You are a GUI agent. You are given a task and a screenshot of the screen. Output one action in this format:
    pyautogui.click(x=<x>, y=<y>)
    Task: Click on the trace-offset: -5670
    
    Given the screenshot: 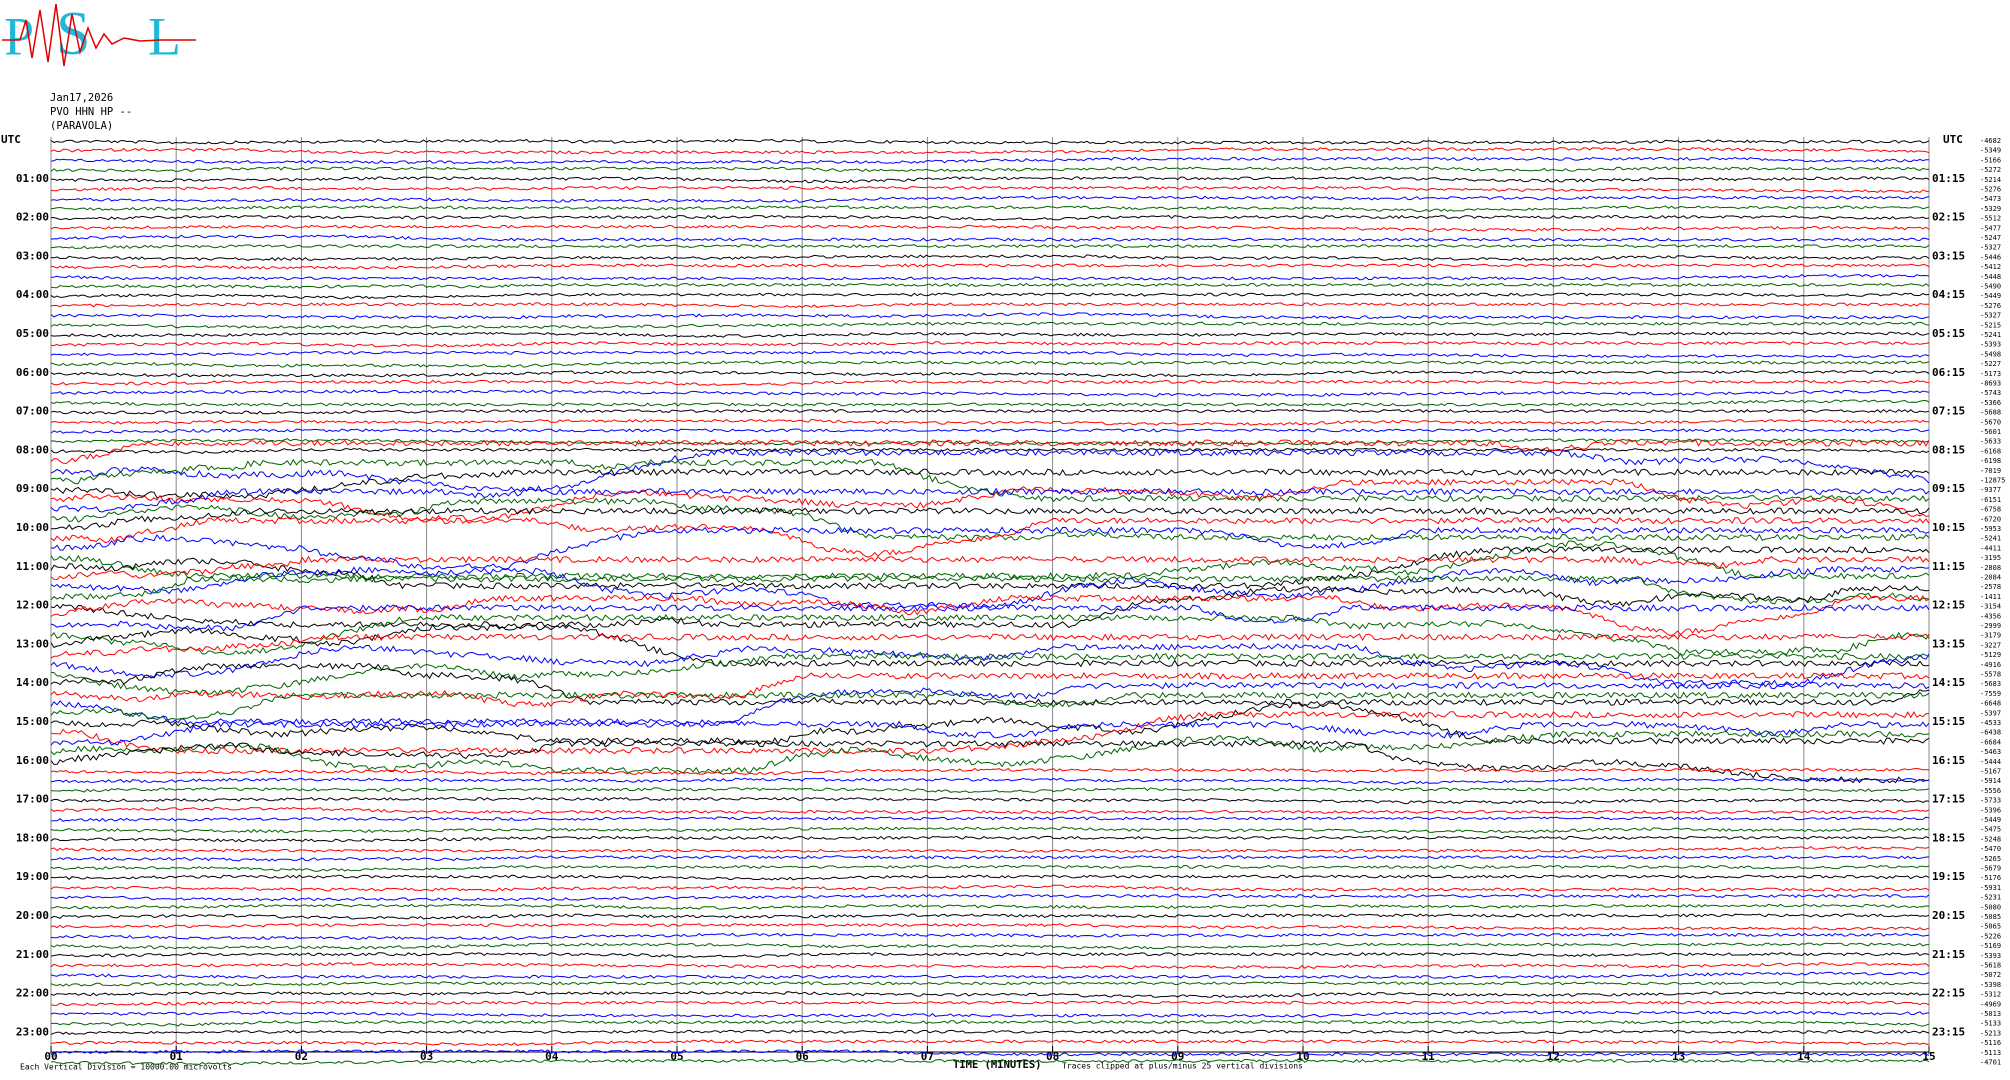 What is the action you would take?
    pyautogui.click(x=1990, y=422)
    